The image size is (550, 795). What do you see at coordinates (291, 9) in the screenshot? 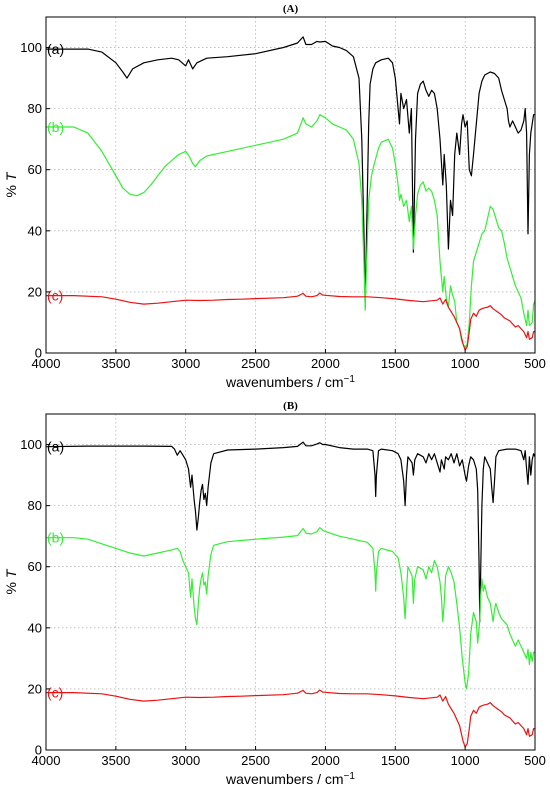
I see `panel-title: (A)` at bounding box center [291, 9].